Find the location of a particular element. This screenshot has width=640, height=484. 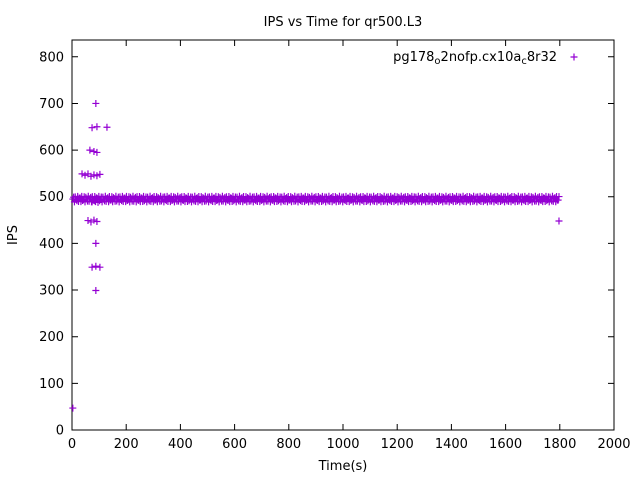

x-tick-label: 200 is located at coordinates (126, 444).